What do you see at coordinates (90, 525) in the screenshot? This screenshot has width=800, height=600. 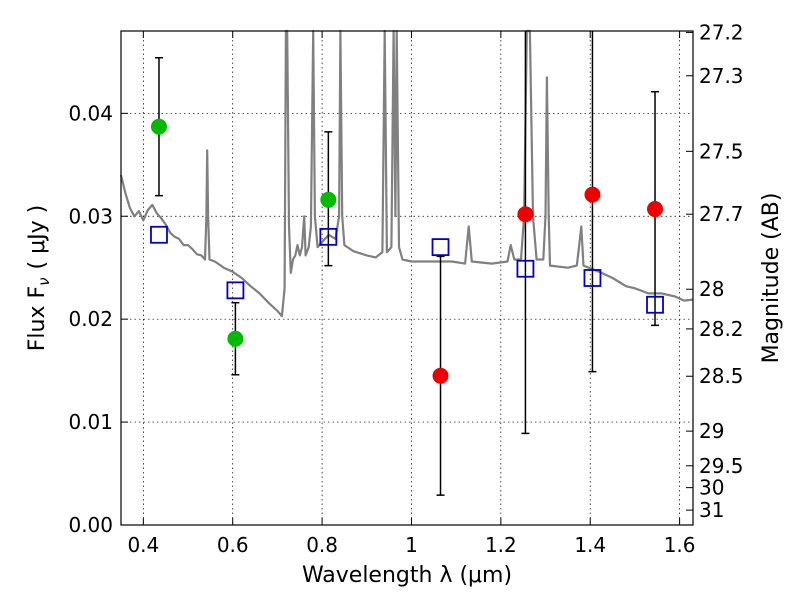 I see `y-tick-label: 0.00` at bounding box center [90, 525].